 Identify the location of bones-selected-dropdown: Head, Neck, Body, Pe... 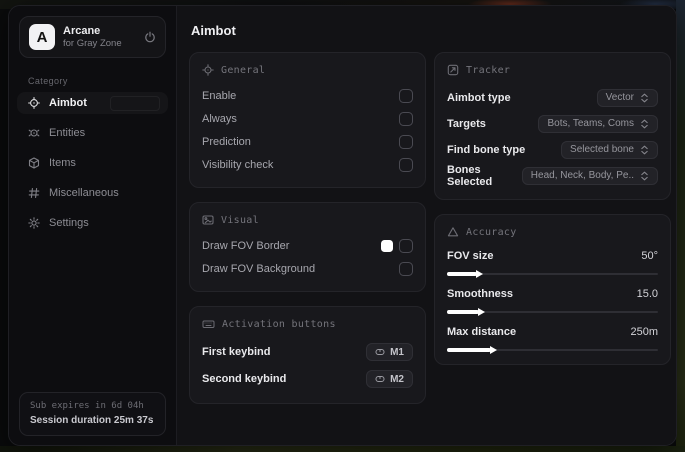
(589, 175).